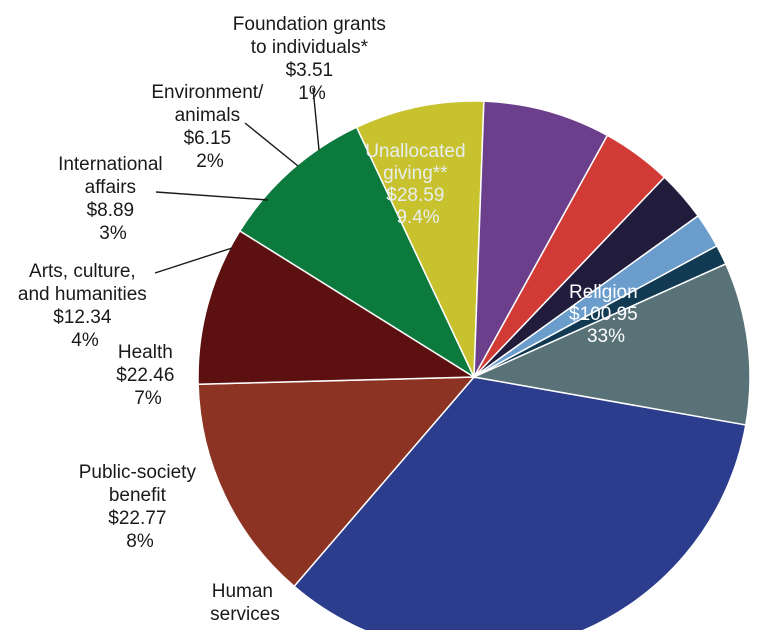 This screenshot has width=780, height=630. What do you see at coordinates (415, 151) in the screenshot?
I see `label-unallocated-line-1: Unallocated` at bounding box center [415, 151].